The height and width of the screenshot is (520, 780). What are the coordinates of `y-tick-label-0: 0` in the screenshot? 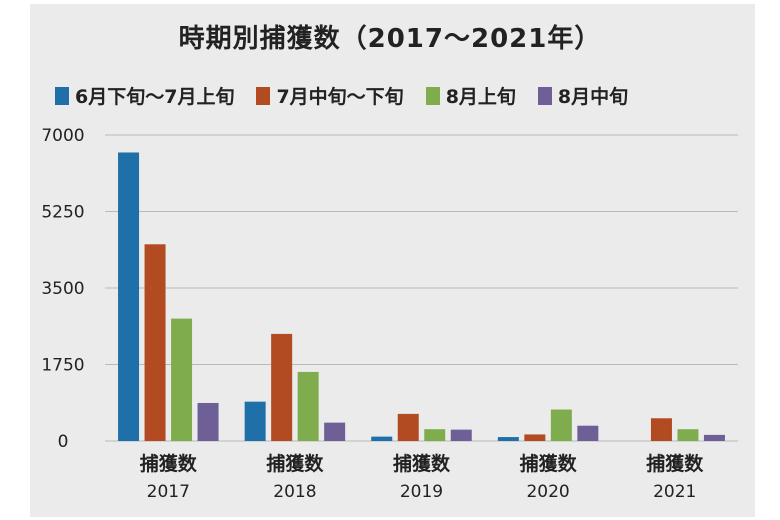 It's located at (63, 442).